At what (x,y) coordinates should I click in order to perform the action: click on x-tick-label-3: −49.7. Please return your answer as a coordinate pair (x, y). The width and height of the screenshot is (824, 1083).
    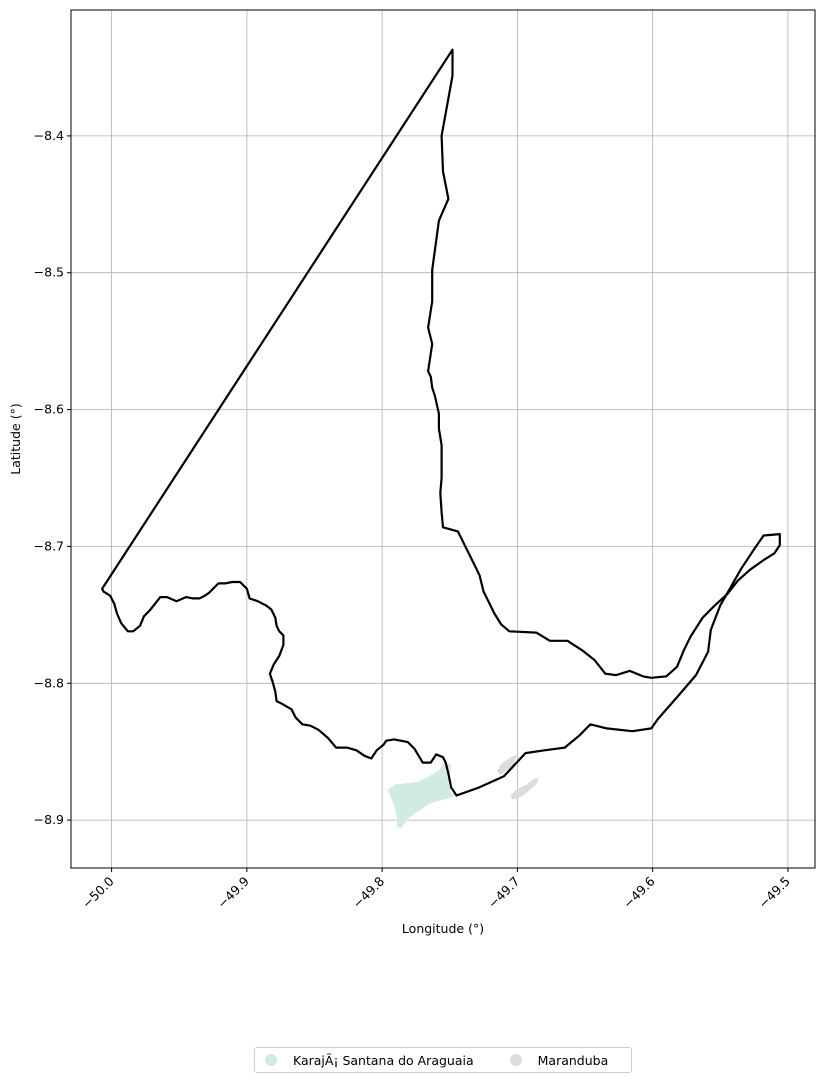
    Looking at the image, I should click on (504, 893).